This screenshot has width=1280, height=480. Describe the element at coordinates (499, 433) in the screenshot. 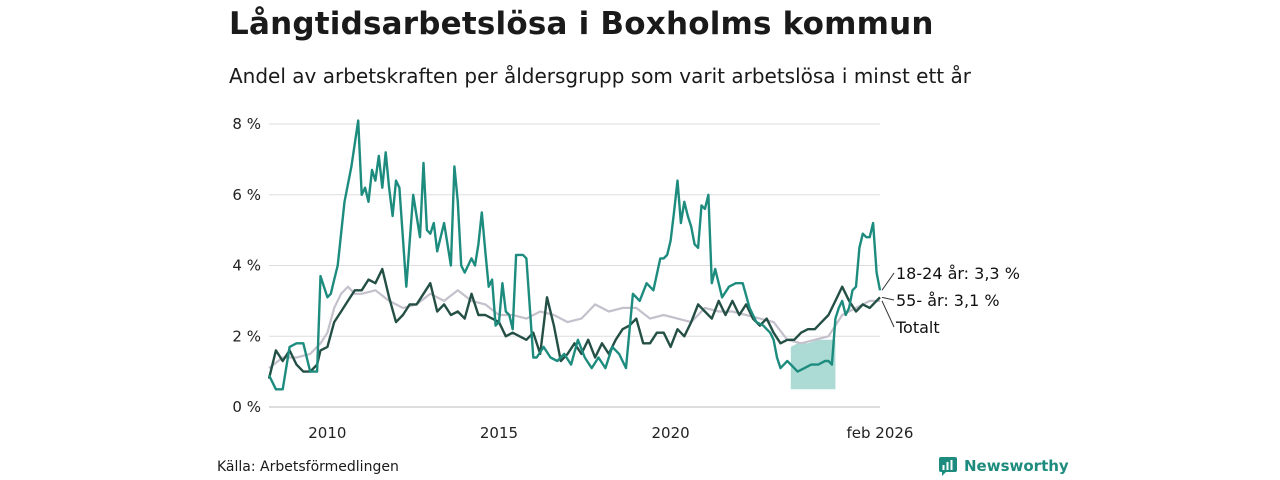

I see `x-tick-label: 2015` at that location.